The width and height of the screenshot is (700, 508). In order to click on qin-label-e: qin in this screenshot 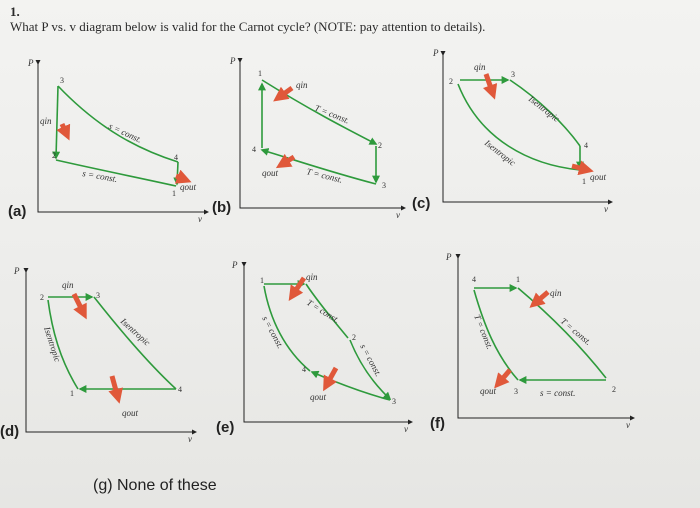, I will do `click(312, 277)`.